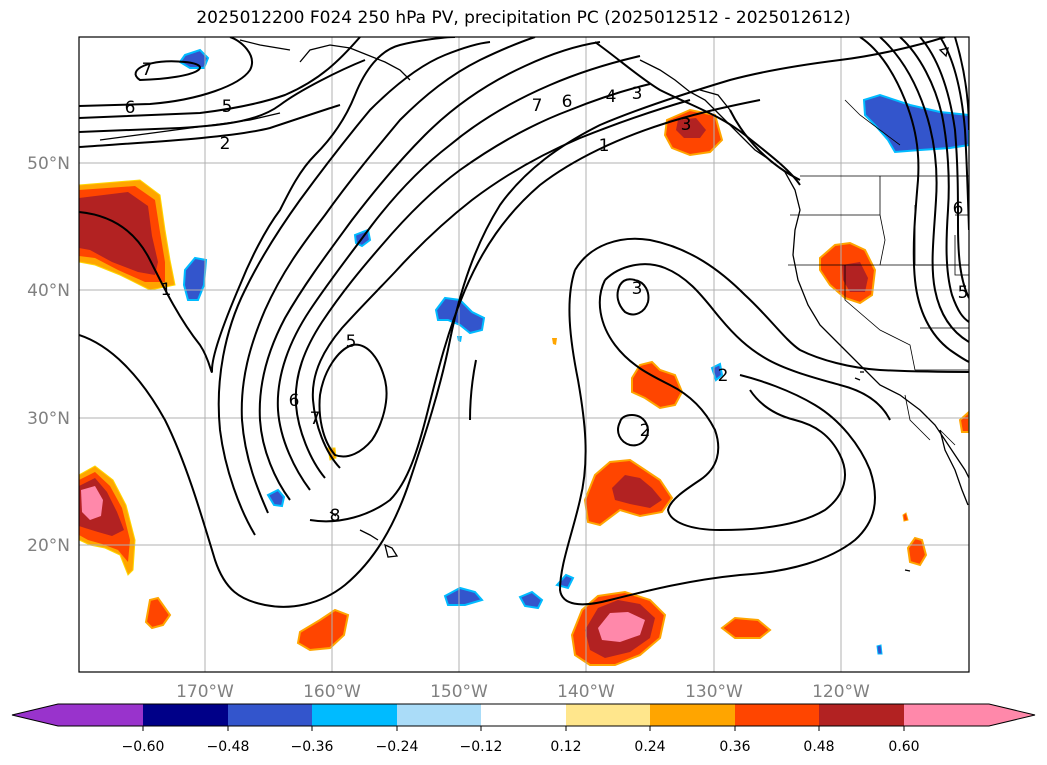 The image size is (1047, 765). Describe the element at coordinates (312, 747) in the screenshot. I see `colorbar-tick-label: −0.36` at that location.